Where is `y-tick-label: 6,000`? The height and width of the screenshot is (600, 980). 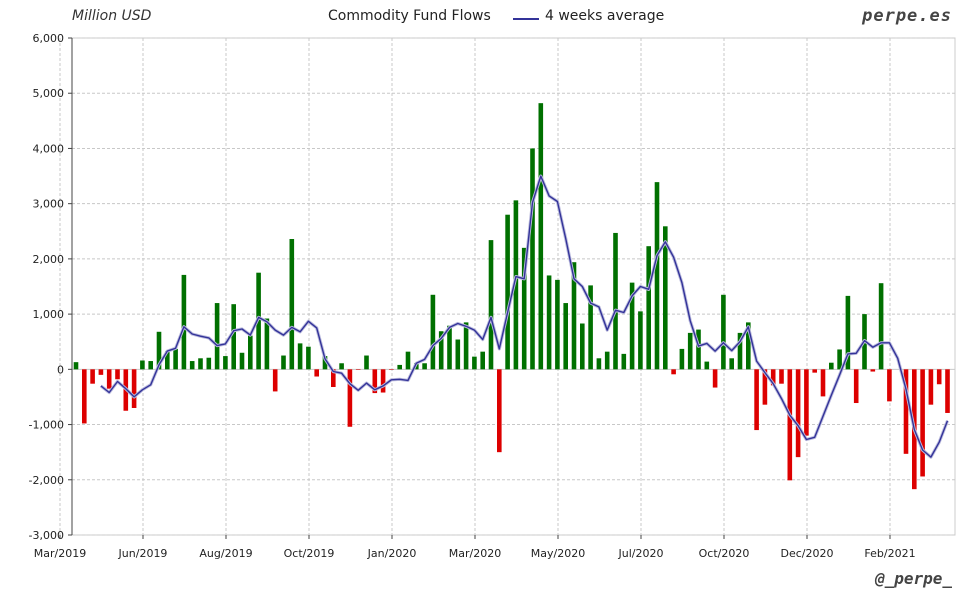
y-tick-label: 6,000 is located at coordinates (49, 38).